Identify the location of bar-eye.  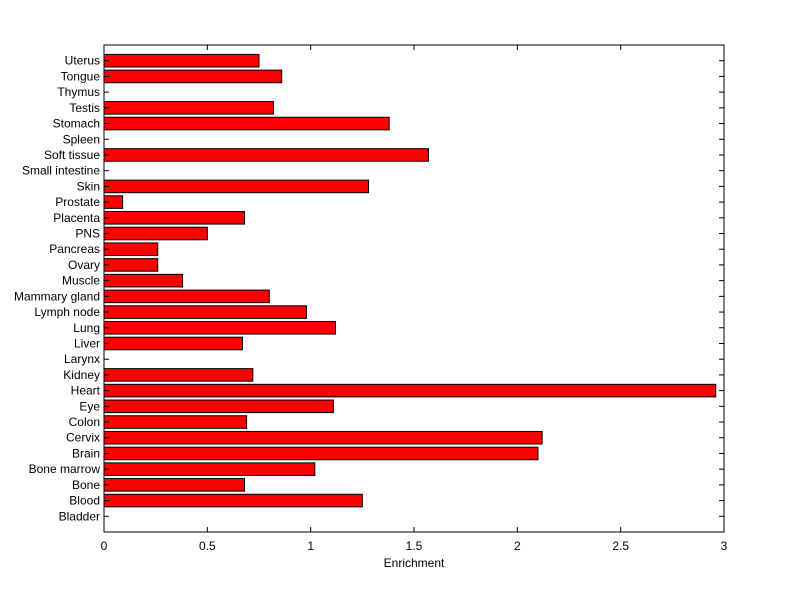
(218, 406).